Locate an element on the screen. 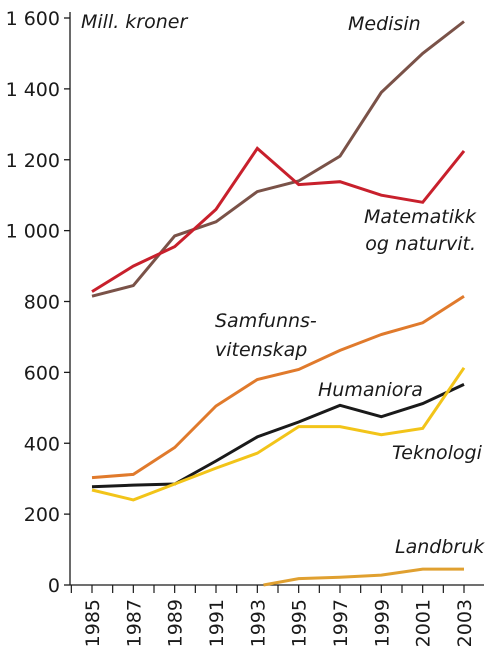 This screenshot has height=672, width=500. x-tick-label: 1985 is located at coordinates (93, 623).